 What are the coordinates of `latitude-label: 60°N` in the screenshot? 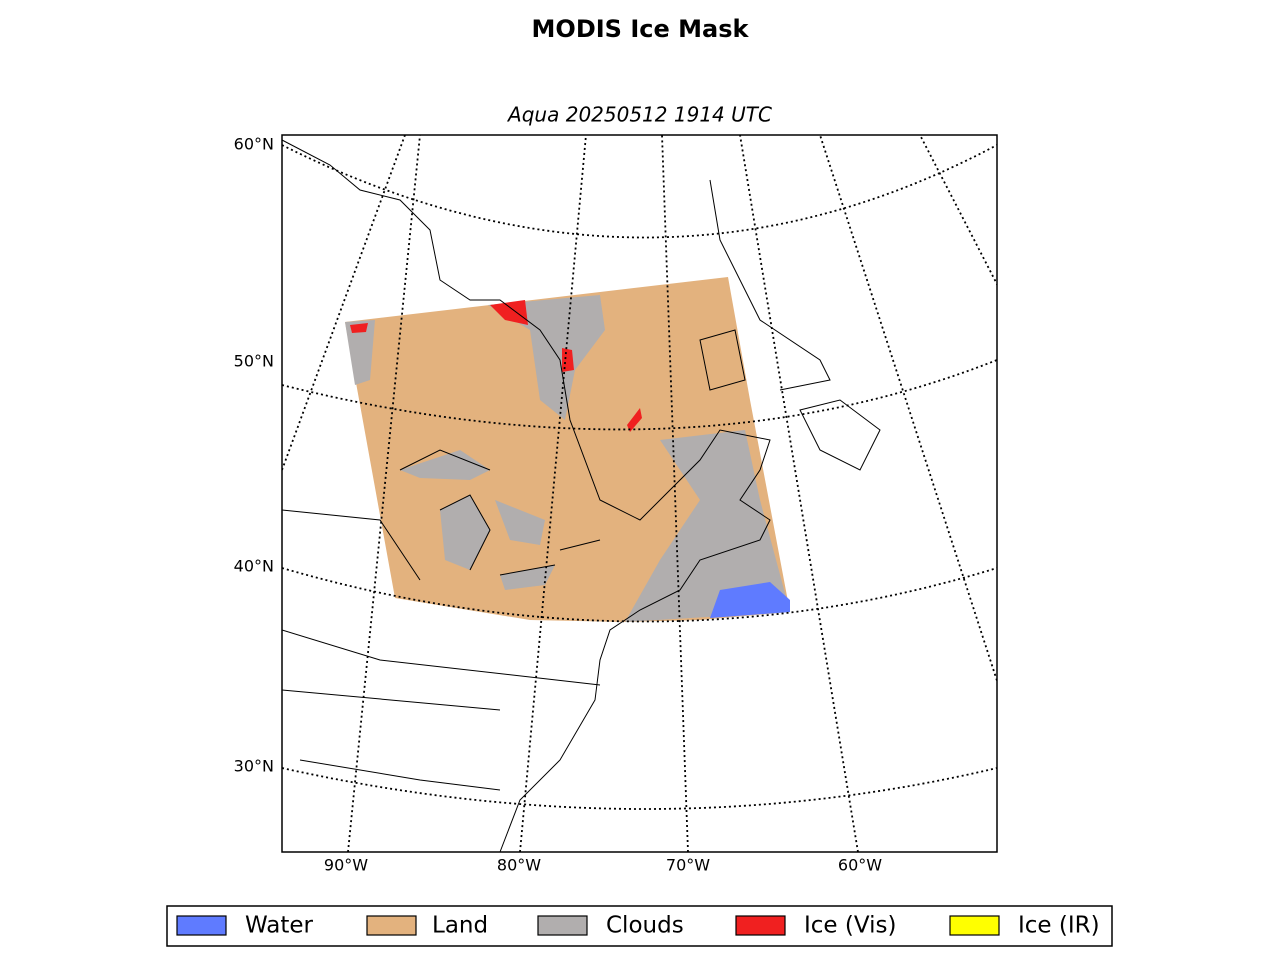 It's located at (254, 144).